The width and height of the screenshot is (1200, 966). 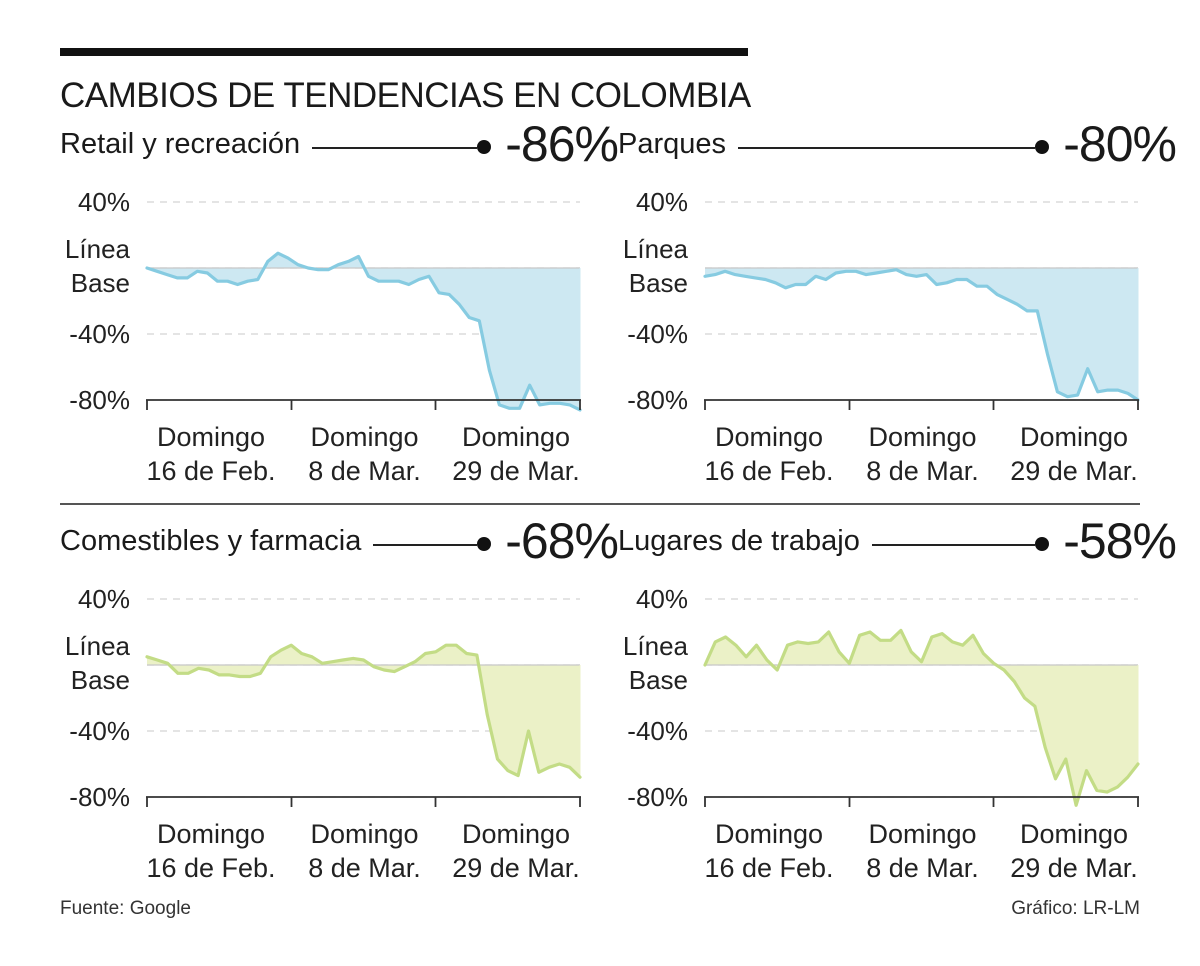 What do you see at coordinates (600, 504) in the screenshot?
I see `divider` at bounding box center [600, 504].